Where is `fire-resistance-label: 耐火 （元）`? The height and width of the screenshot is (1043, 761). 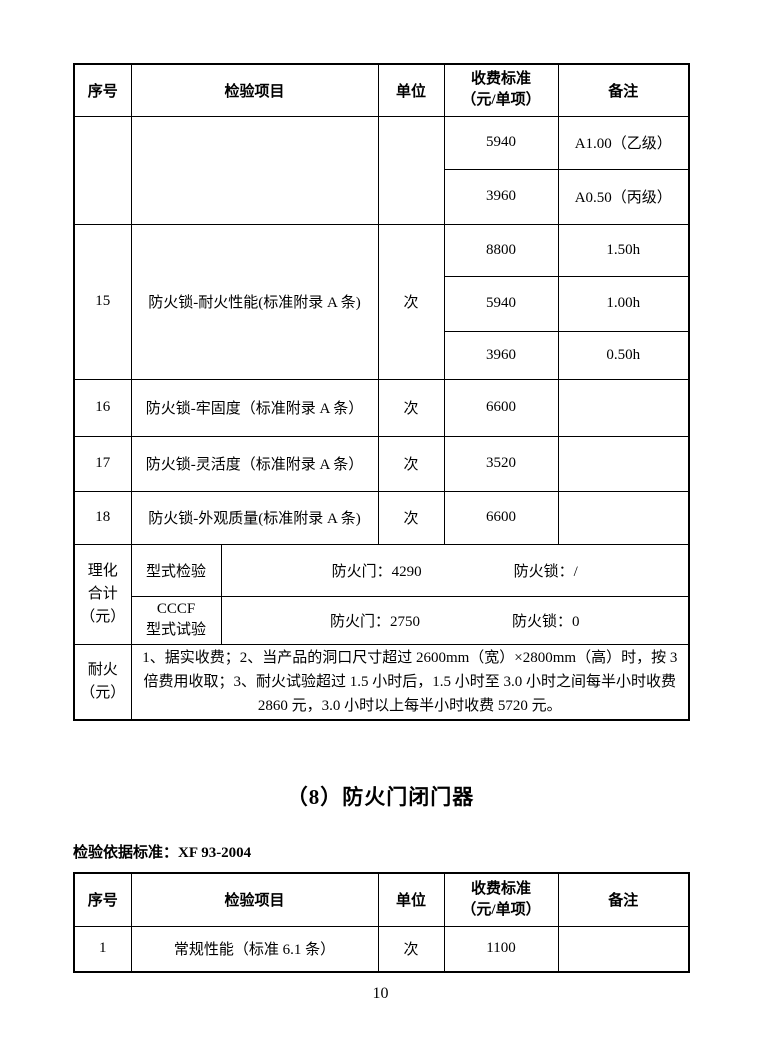 fire-resistance-label: 耐火 （元） is located at coordinates (102, 681).